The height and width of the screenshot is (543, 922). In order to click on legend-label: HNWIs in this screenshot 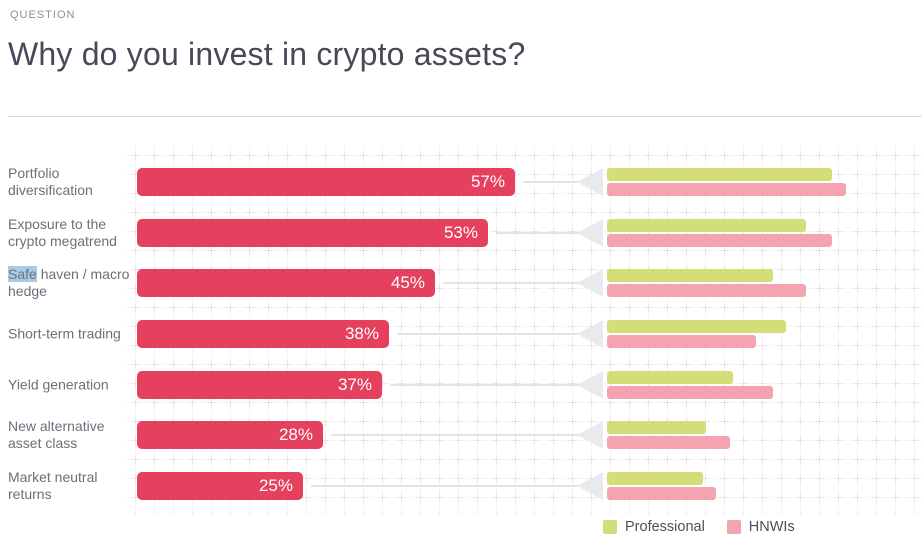, I will do `click(771, 527)`.